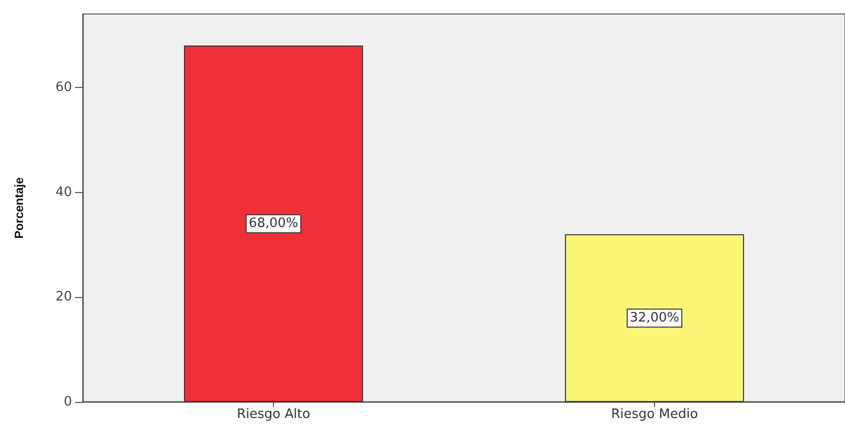  I want to click on y-tick-label: 60, so click(63, 87).